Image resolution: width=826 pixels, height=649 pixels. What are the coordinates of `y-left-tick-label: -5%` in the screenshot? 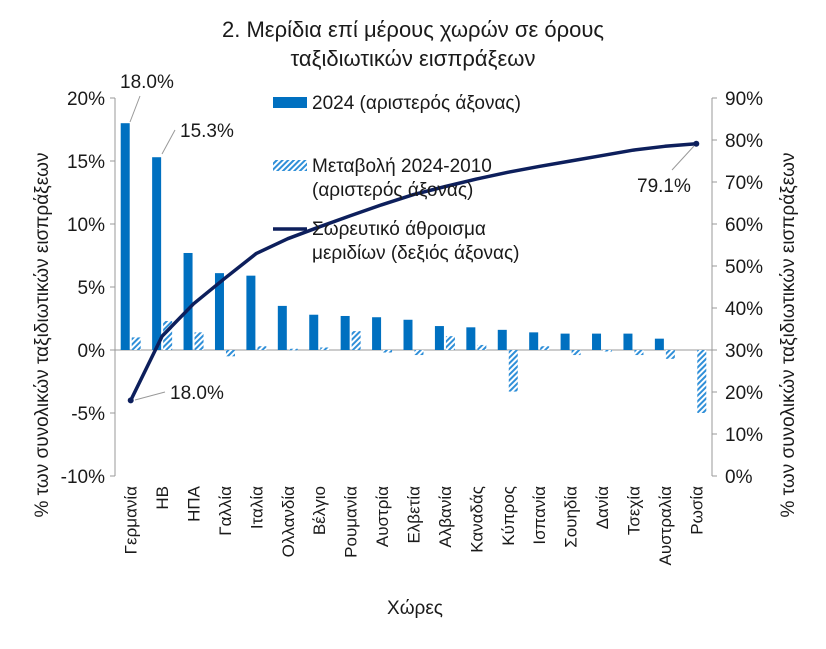 It's located at (88, 414).